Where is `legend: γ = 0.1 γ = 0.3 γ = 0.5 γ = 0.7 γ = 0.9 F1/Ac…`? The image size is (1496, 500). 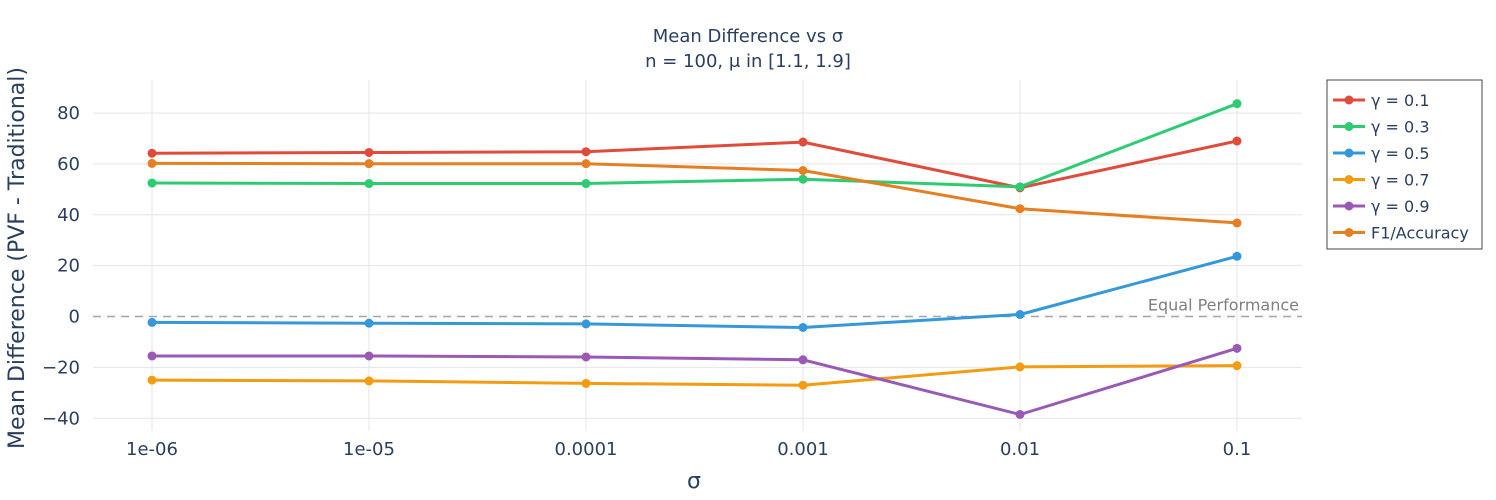
legend: γ = 0.1 γ = 0.3 γ = 0.5 γ = 0.7 γ = 0.9 F1/Ac… is located at coordinates (1404, 164).